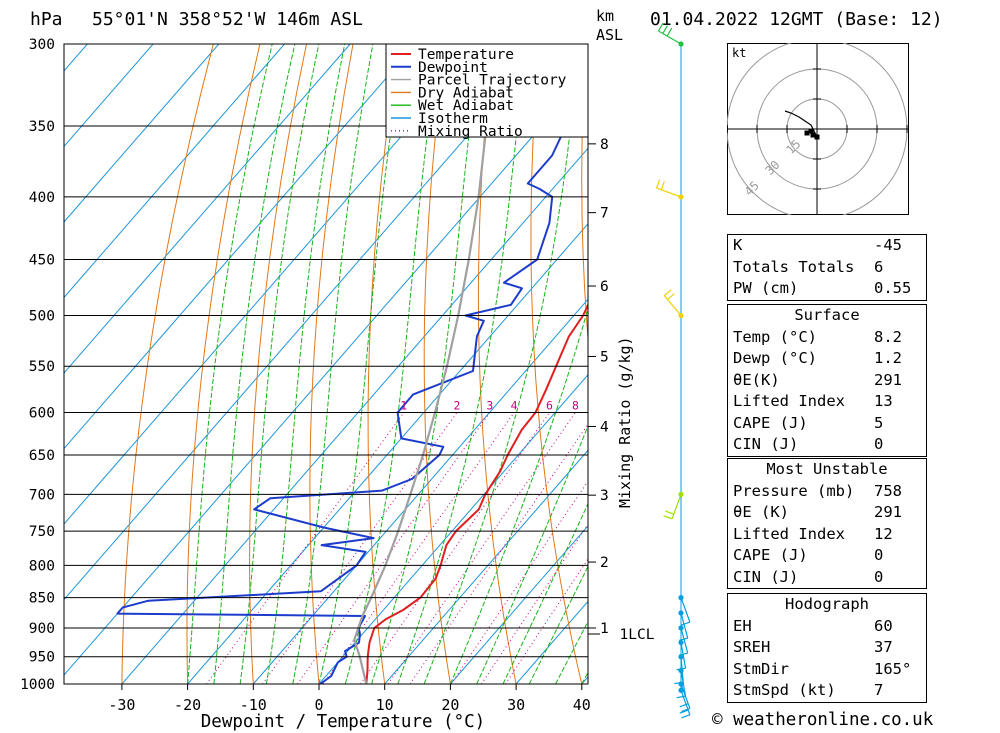  What do you see at coordinates (42, 599) in the screenshot?
I see `pressure-tick-label: 850` at bounding box center [42, 599].